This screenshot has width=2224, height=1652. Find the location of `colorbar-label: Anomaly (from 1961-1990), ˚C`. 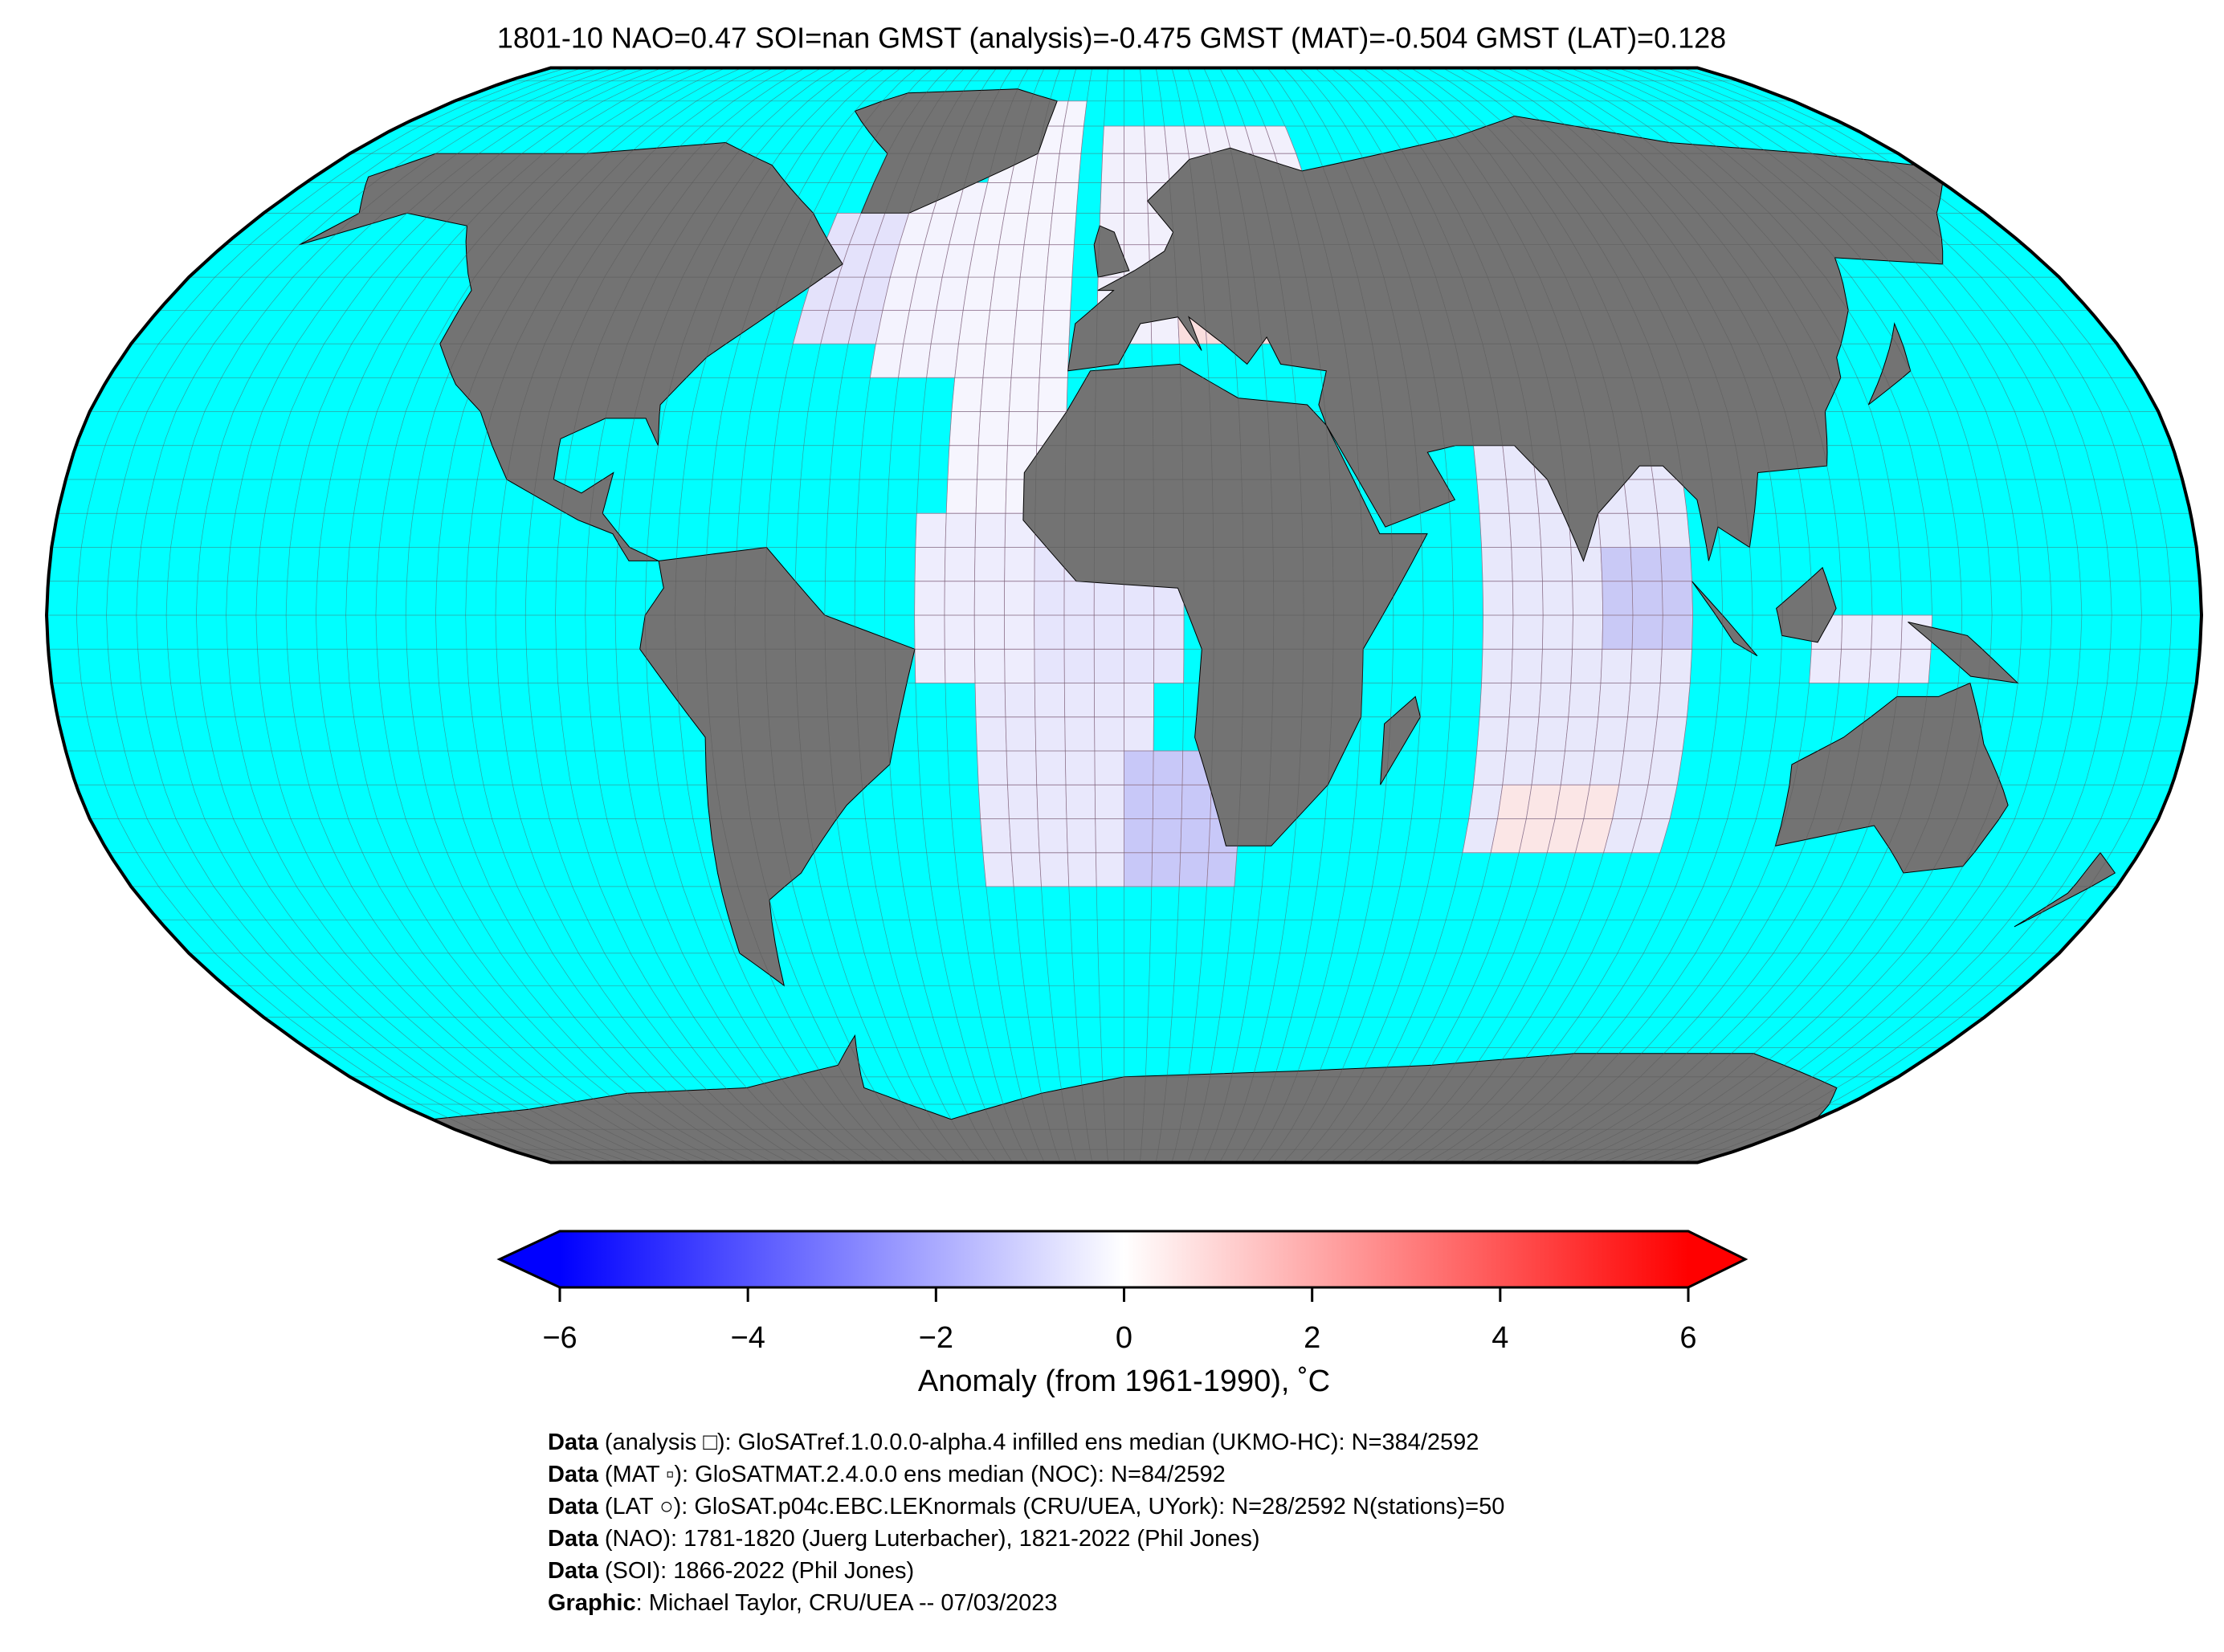

colorbar-label: Anomaly (from 1961-1990), ˚C is located at coordinates (1124, 1381).